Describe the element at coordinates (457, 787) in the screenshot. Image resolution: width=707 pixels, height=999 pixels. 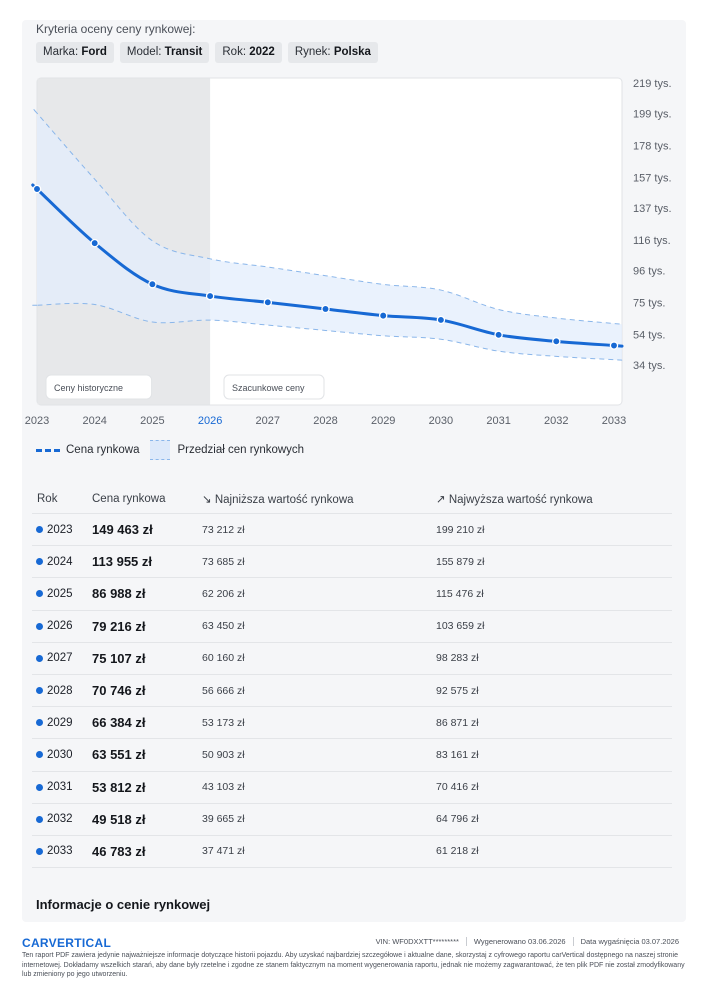
I see `row-max: 70 416 zł` at that location.